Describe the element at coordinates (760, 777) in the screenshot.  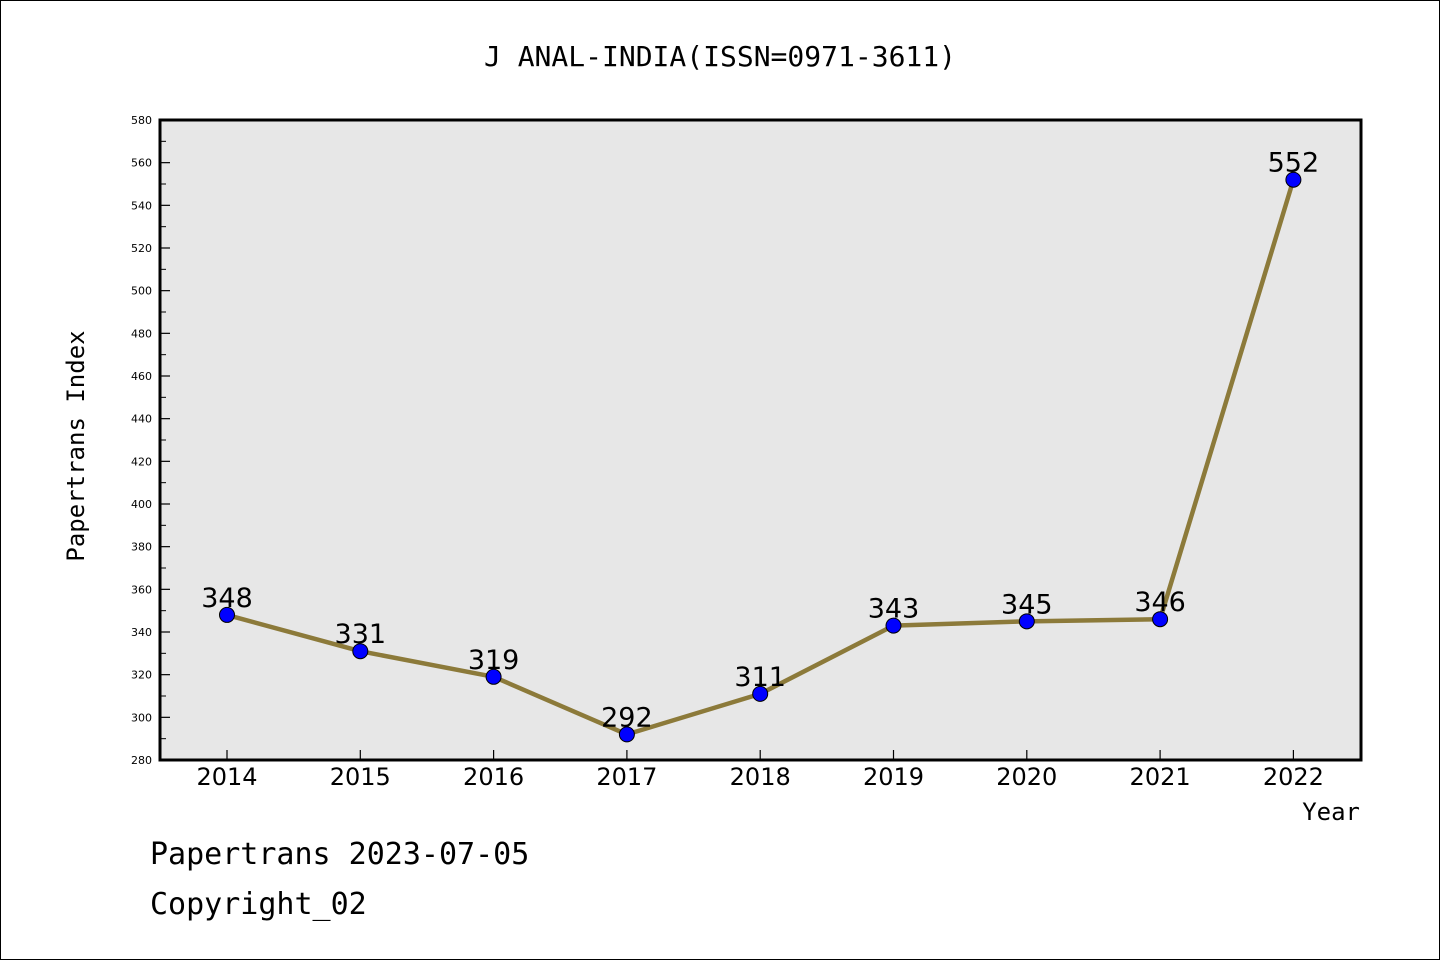
I see `x-tick-label: 2018` at that location.